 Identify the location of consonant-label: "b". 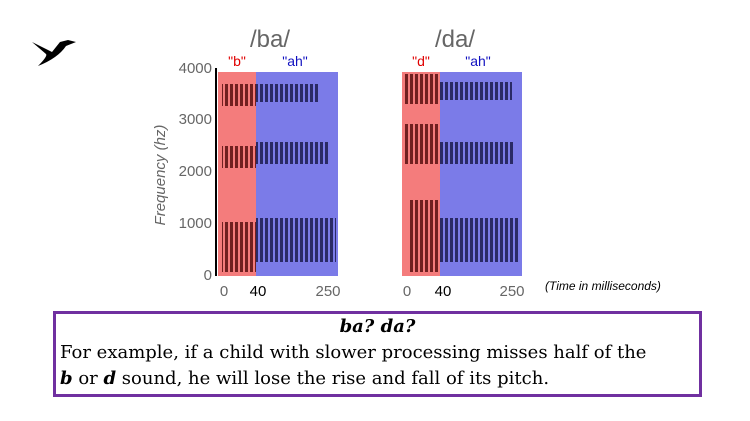
(237, 61).